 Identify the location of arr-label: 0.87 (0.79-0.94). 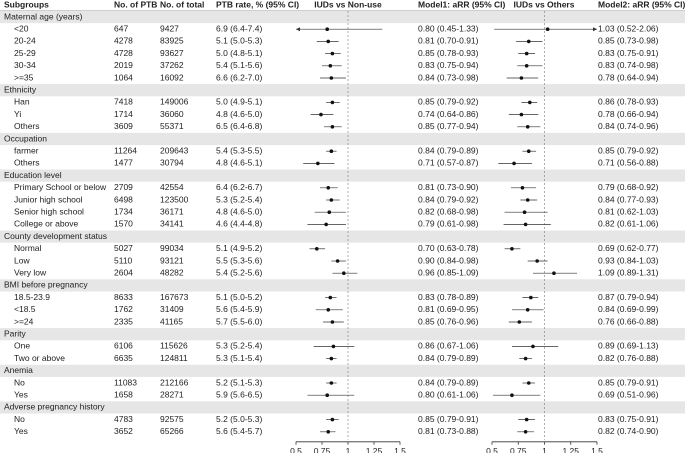
(628, 297).